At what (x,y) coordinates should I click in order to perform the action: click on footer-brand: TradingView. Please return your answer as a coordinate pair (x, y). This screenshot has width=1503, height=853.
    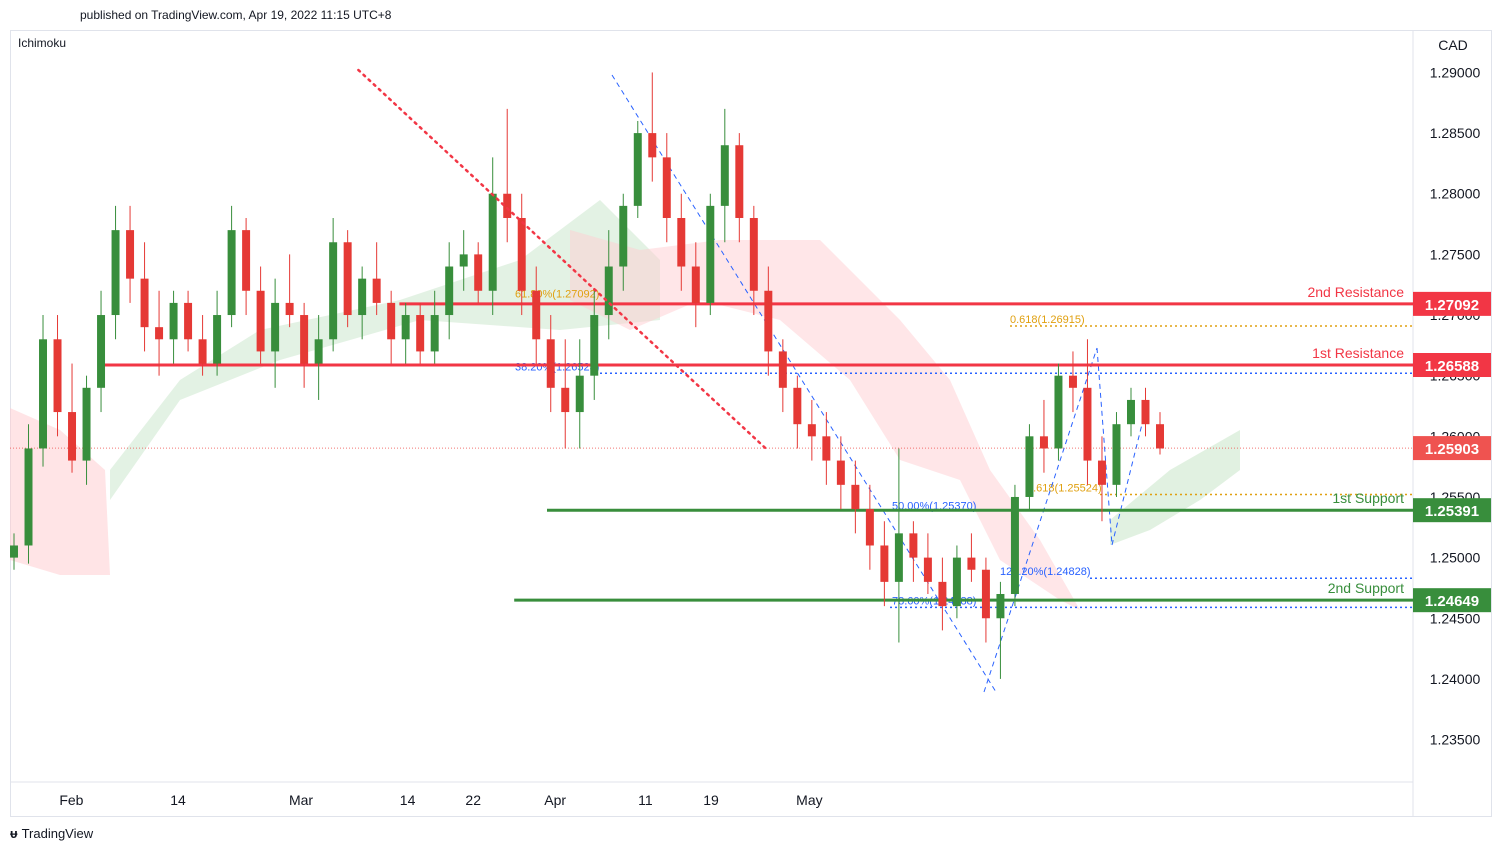
    Looking at the image, I should click on (57, 833).